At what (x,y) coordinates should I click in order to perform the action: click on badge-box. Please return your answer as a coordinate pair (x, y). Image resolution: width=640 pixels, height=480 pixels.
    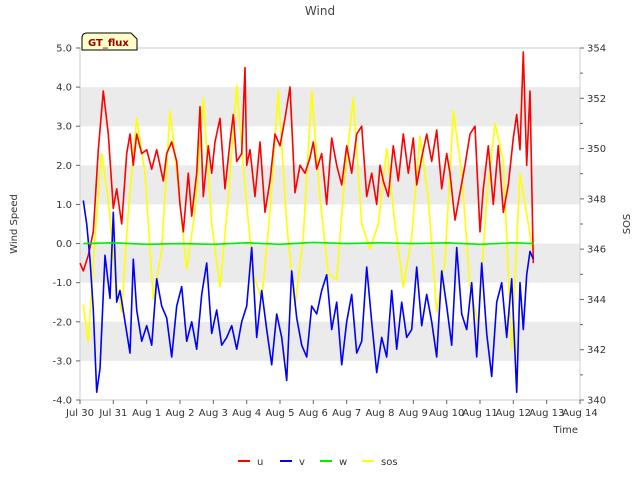
    Looking at the image, I should click on (109, 41).